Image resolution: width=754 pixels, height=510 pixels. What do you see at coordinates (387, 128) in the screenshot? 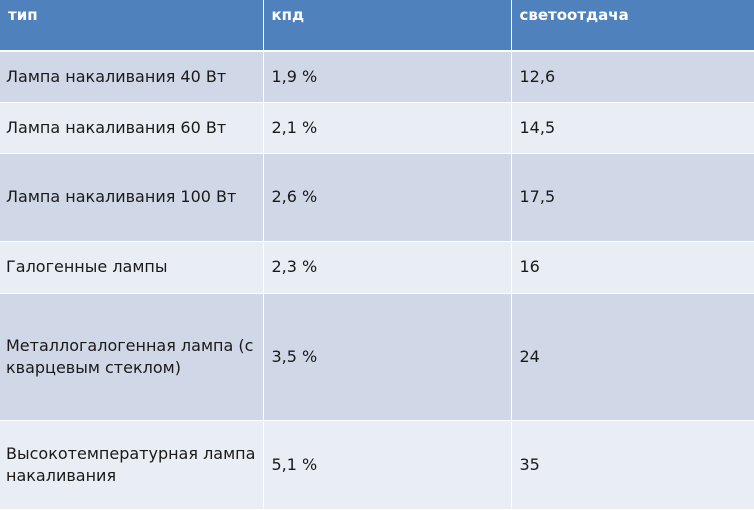
I see `cell-efficiency: 2,1 %` at bounding box center [387, 128].